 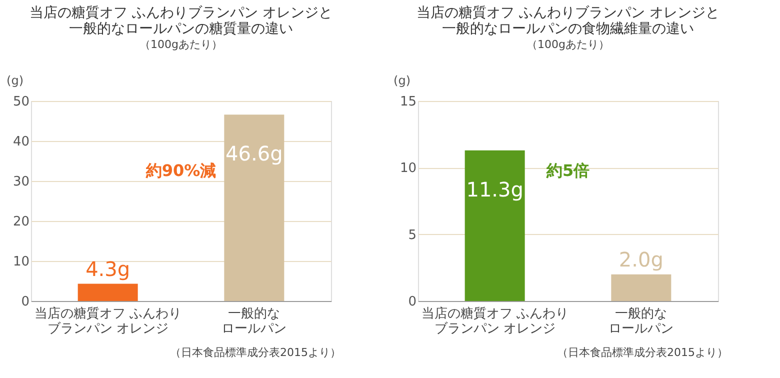 I want to click on data-label: 46.6g, so click(x=254, y=154).